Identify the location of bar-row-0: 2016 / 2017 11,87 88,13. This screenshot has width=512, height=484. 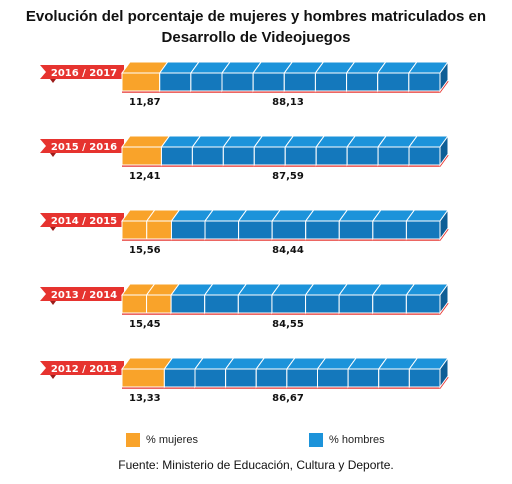
(244, 84).